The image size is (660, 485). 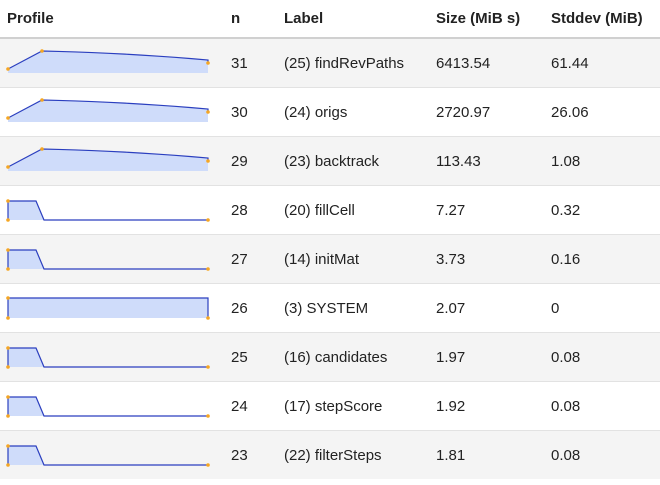 What do you see at coordinates (486, 308) in the screenshot?
I see `size-cell: 2.07` at bounding box center [486, 308].